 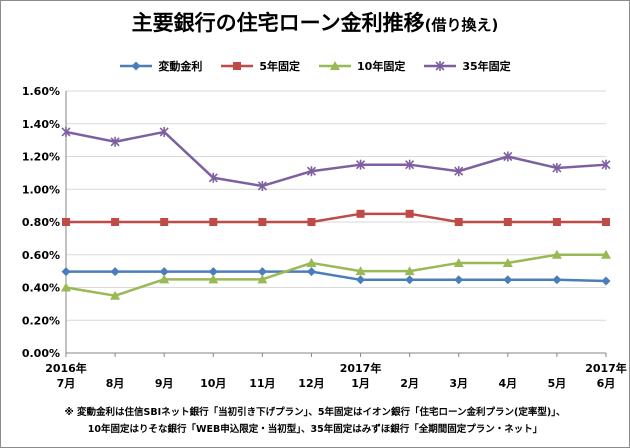 I want to click on legend-item-1: 変動金利, so click(x=160, y=66).